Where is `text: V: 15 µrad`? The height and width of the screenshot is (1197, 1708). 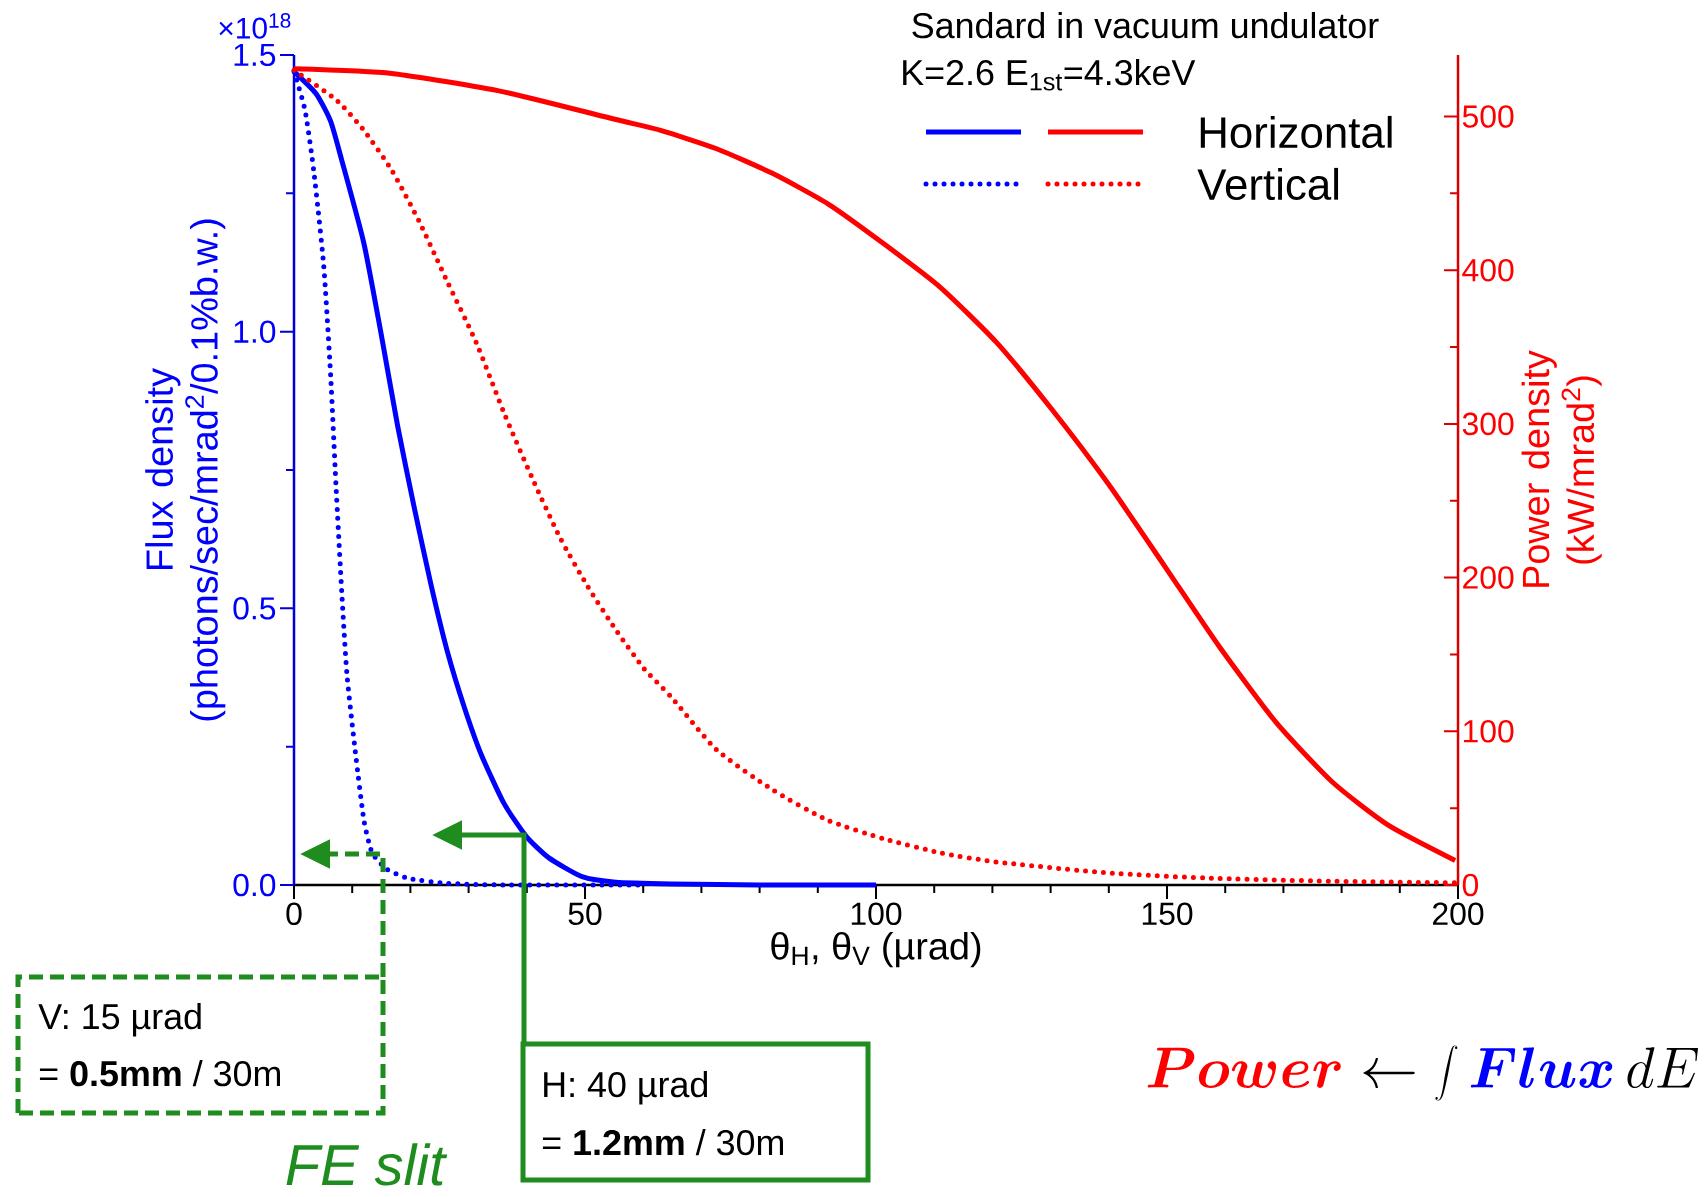 text: V: 15 µrad is located at coordinates (119, 1020).